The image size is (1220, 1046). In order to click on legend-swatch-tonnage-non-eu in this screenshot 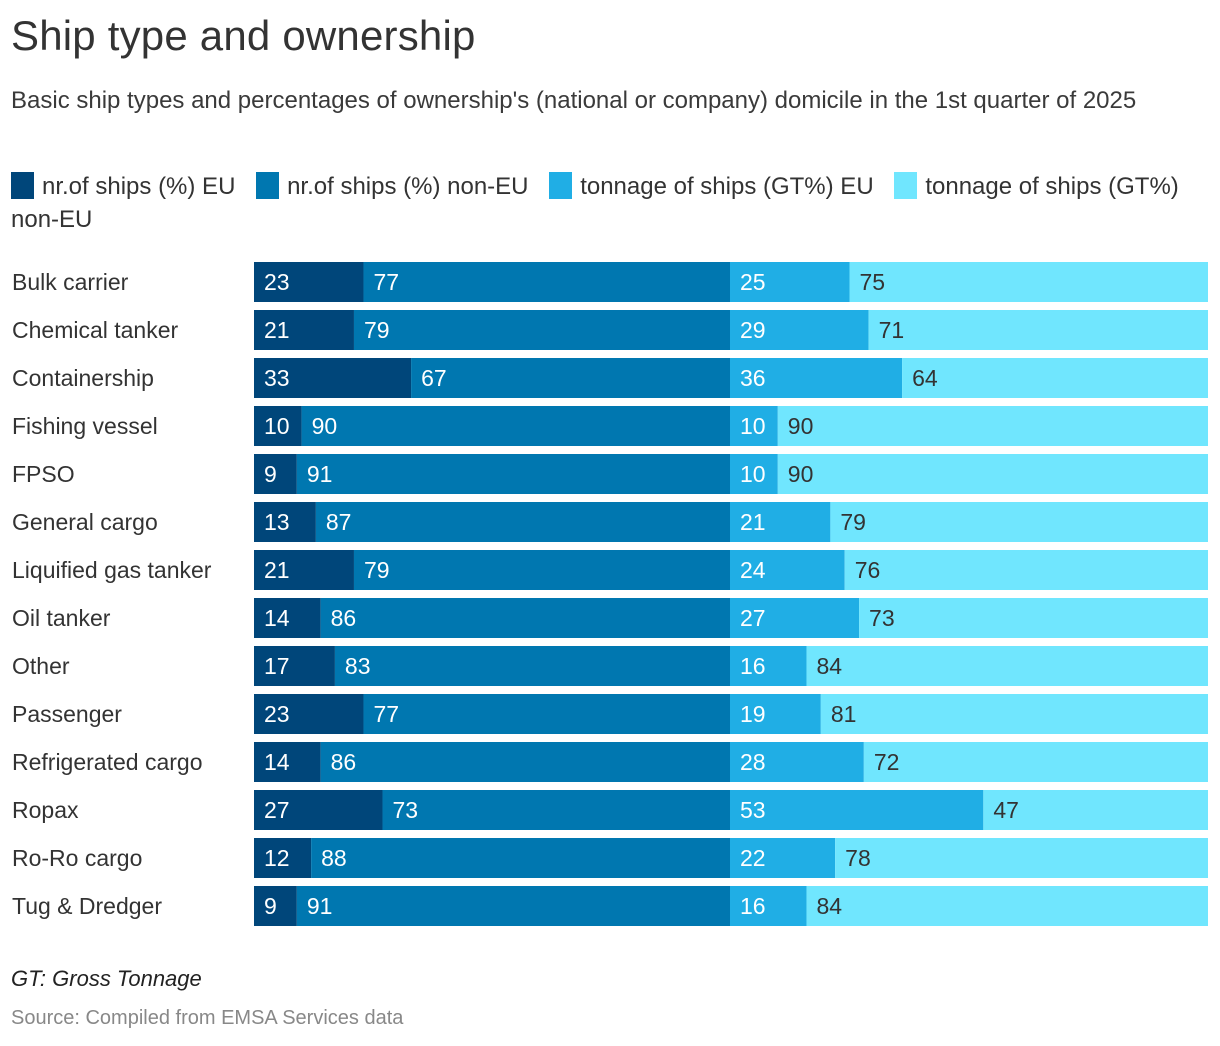, I will do `click(906, 185)`.